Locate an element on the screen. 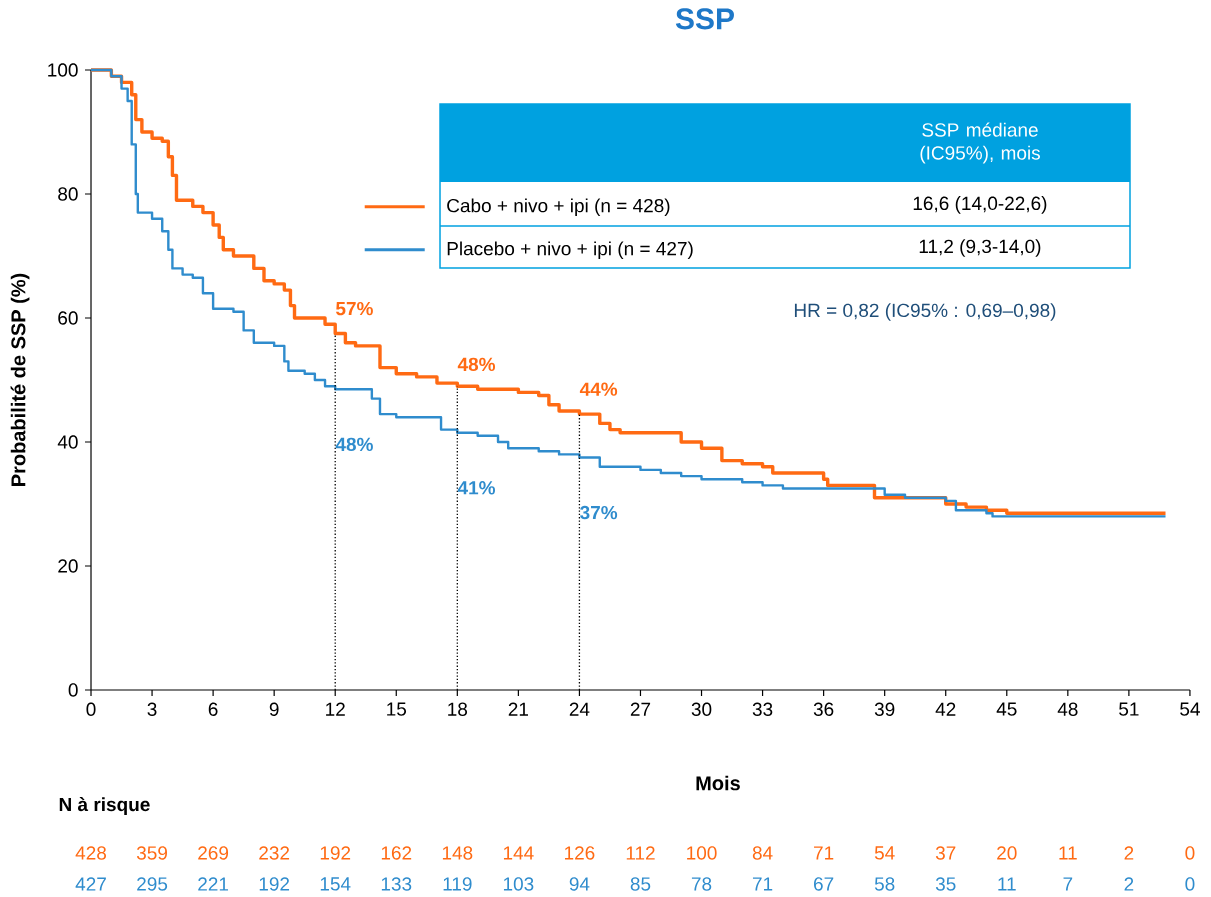 The image size is (1211, 897). x-tick-label: 30 is located at coordinates (701, 709).